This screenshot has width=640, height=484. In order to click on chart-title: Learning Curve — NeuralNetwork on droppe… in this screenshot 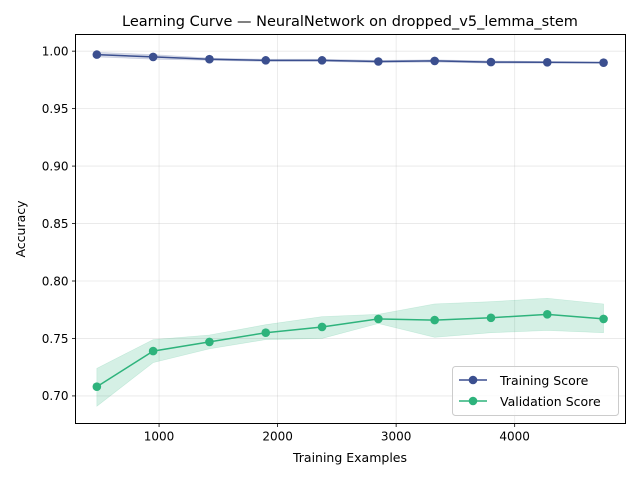, I will do `click(350, 22)`.